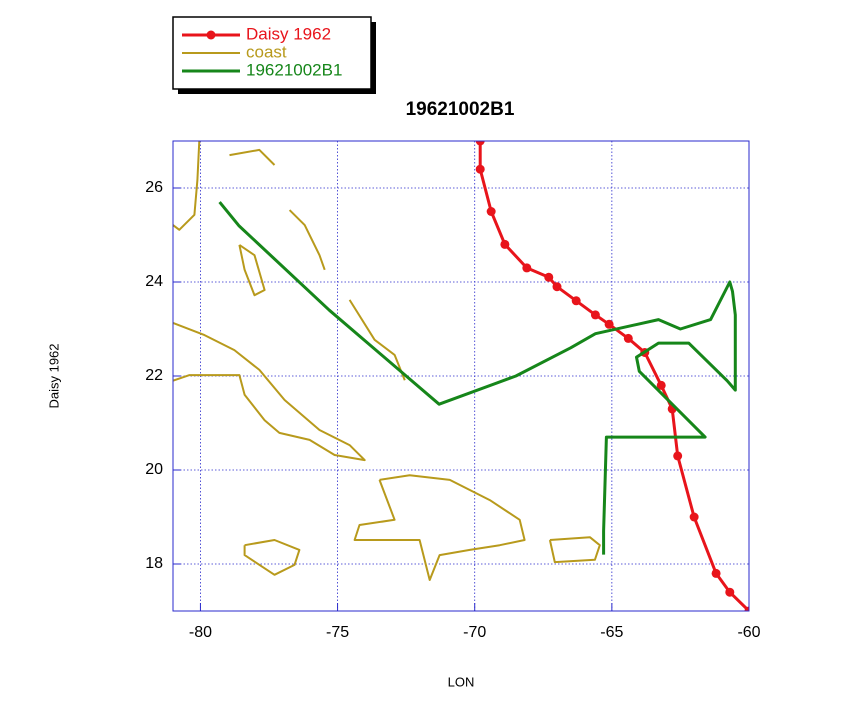 The width and height of the screenshot is (864, 705). I want to click on y-tick-label: 26, so click(154, 187).